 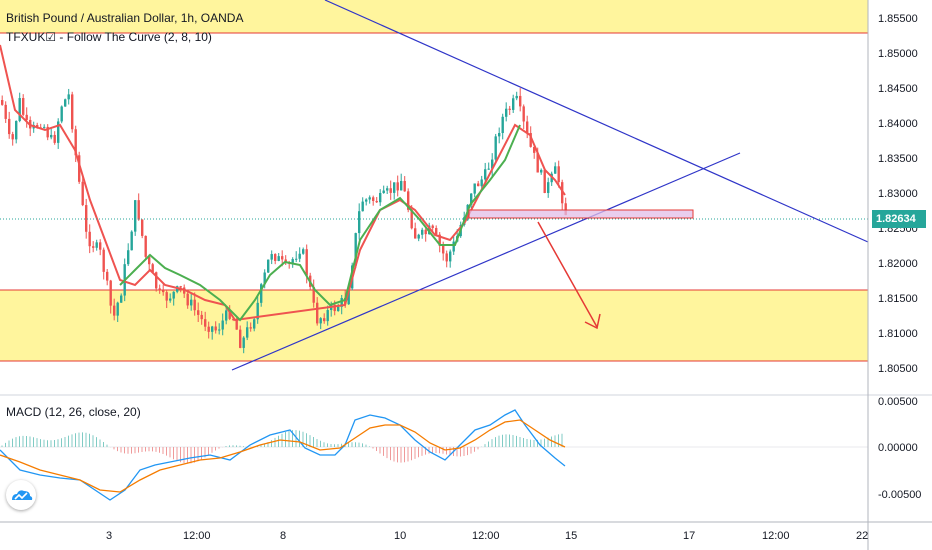 What do you see at coordinates (73, 412) in the screenshot?
I see `macd-legend: MACD (12, 26, close, 20)` at bounding box center [73, 412].